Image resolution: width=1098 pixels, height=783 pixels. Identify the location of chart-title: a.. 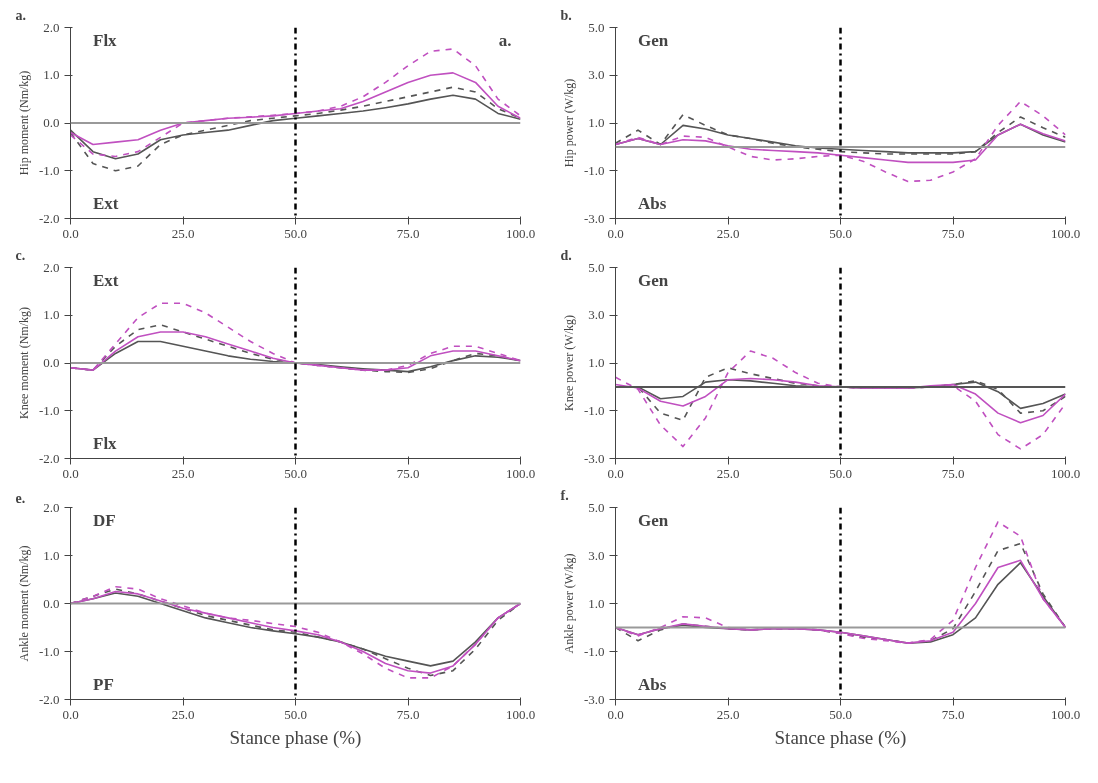
(20, 15).